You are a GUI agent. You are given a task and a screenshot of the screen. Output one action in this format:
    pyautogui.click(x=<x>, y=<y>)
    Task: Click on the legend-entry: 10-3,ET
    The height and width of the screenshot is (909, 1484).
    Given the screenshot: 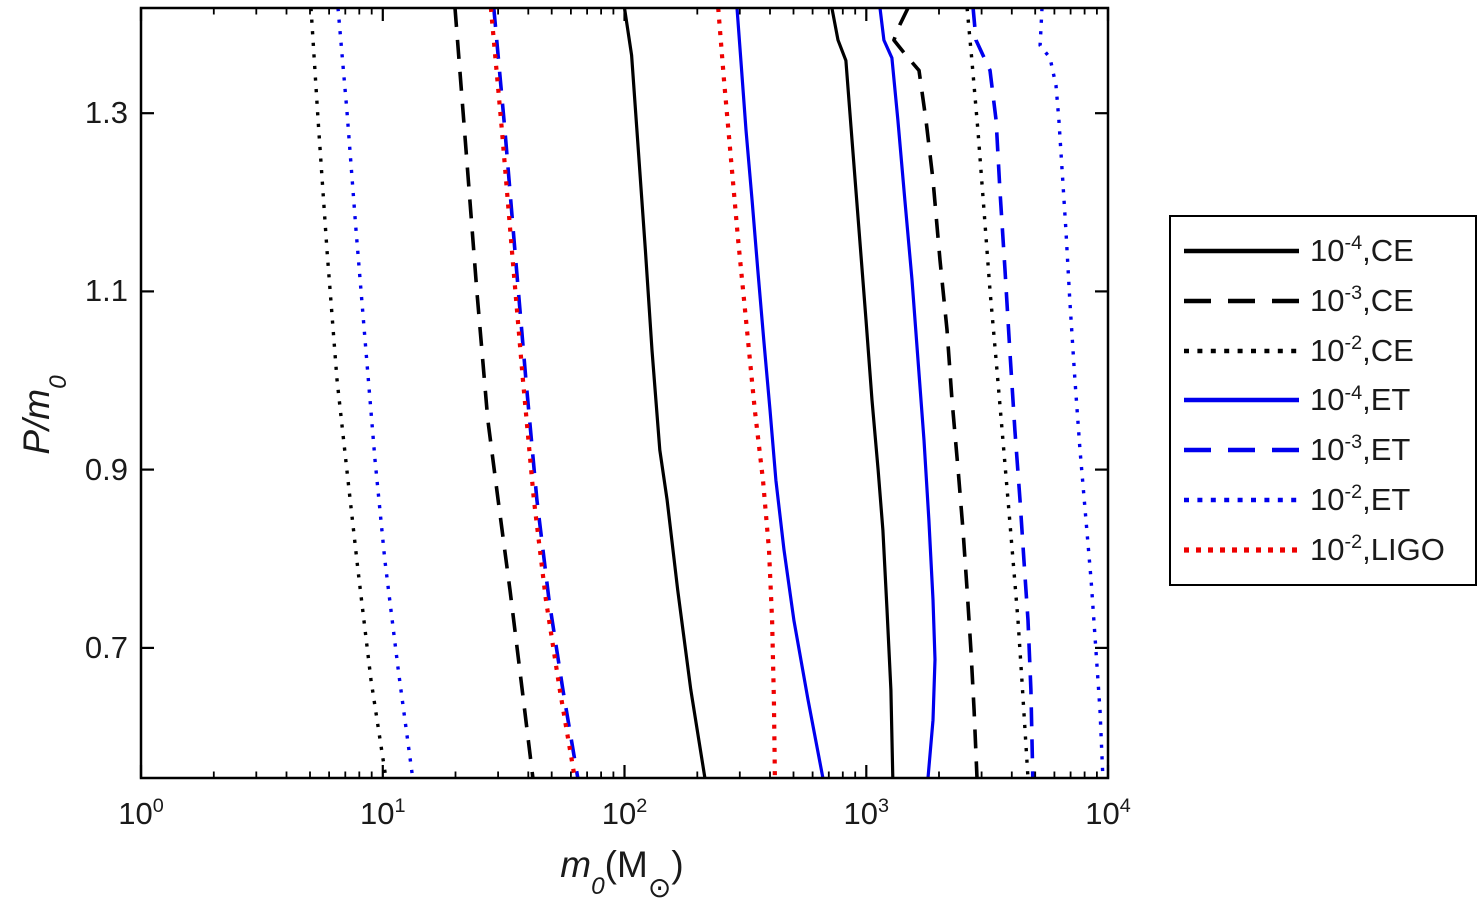 What is the action you would take?
    pyautogui.click(x=1323, y=449)
    